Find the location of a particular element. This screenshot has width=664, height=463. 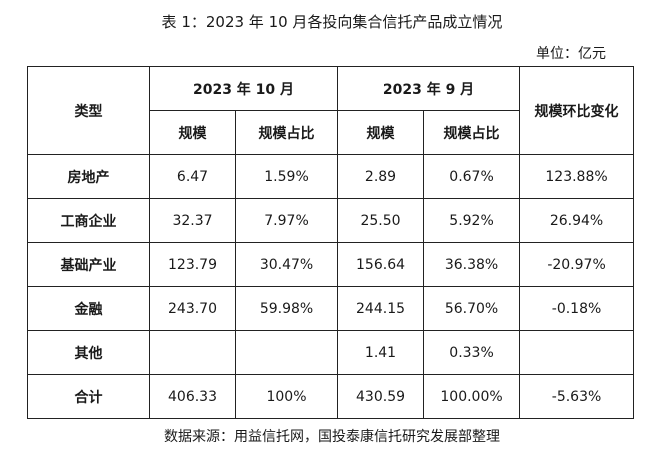

cell-sep-share: 0.33% is located at coordinates (472, 352).